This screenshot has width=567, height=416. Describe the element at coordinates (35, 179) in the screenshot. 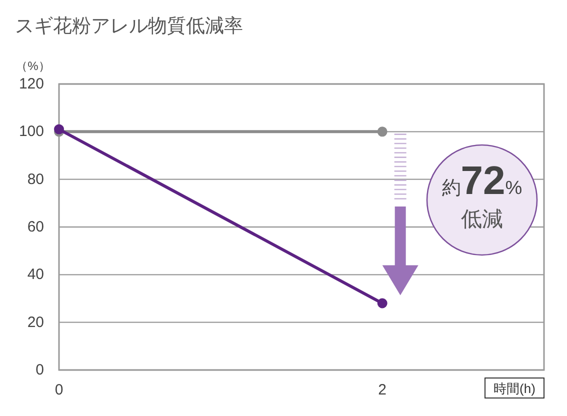

I see `y-tick-label: 80` at that location.